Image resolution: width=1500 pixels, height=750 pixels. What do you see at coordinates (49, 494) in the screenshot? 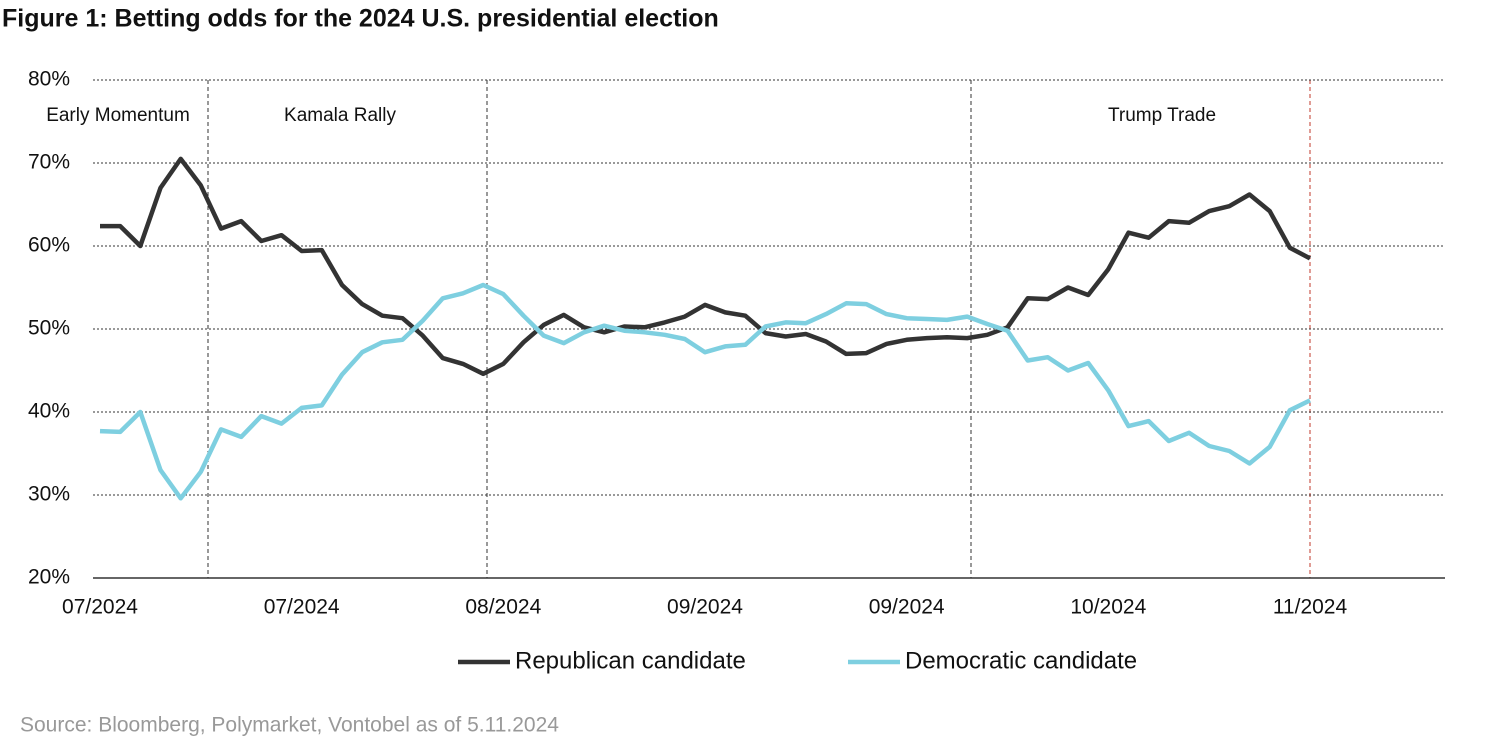
I see `y-tick-label: 30%` at bounding box center [49, 494].